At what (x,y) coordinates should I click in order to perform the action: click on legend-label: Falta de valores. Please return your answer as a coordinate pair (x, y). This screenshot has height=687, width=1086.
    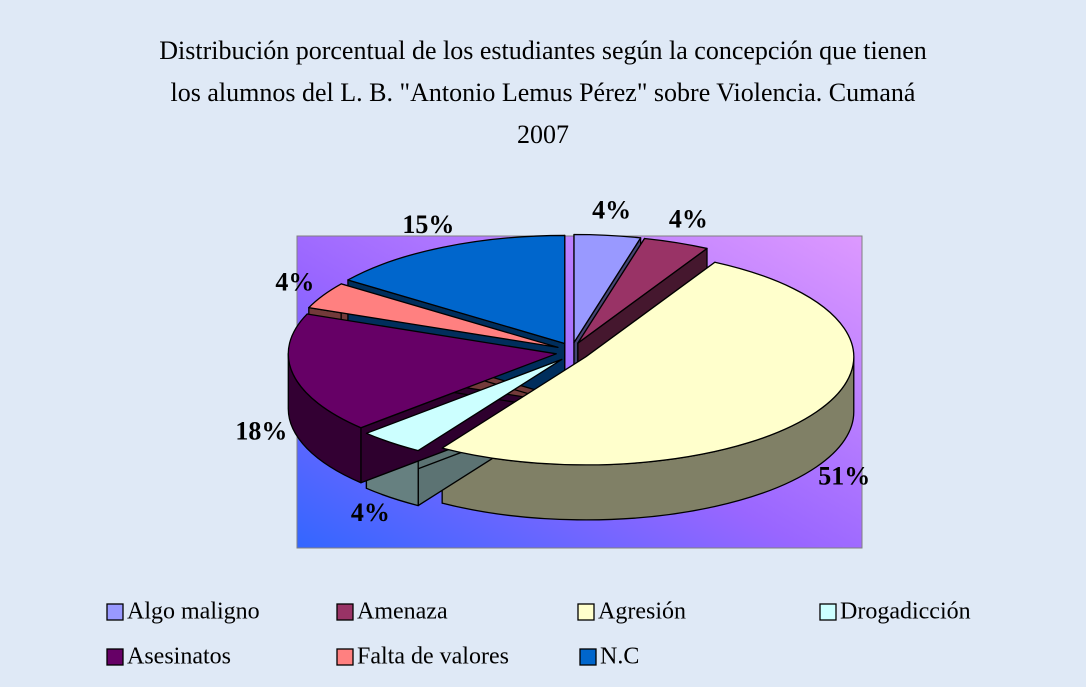
    Looking at the image, I should click on (433, 657).